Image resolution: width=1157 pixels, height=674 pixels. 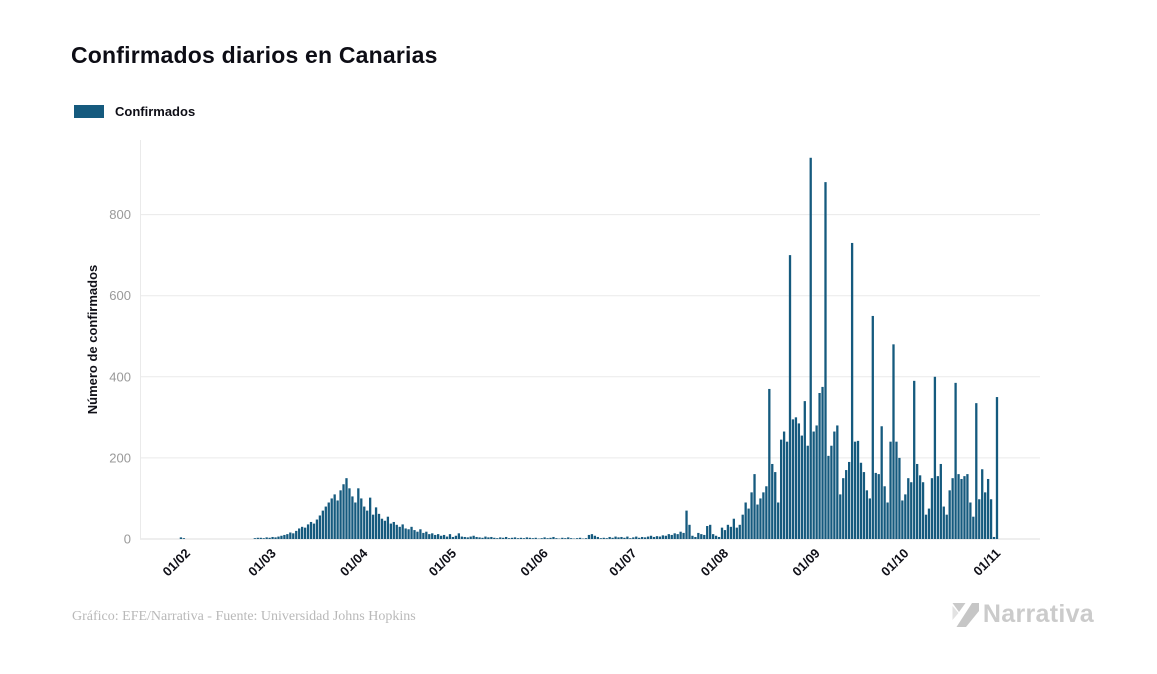 I want to click on y-tick-label: 600, so click(x=120, y=295).